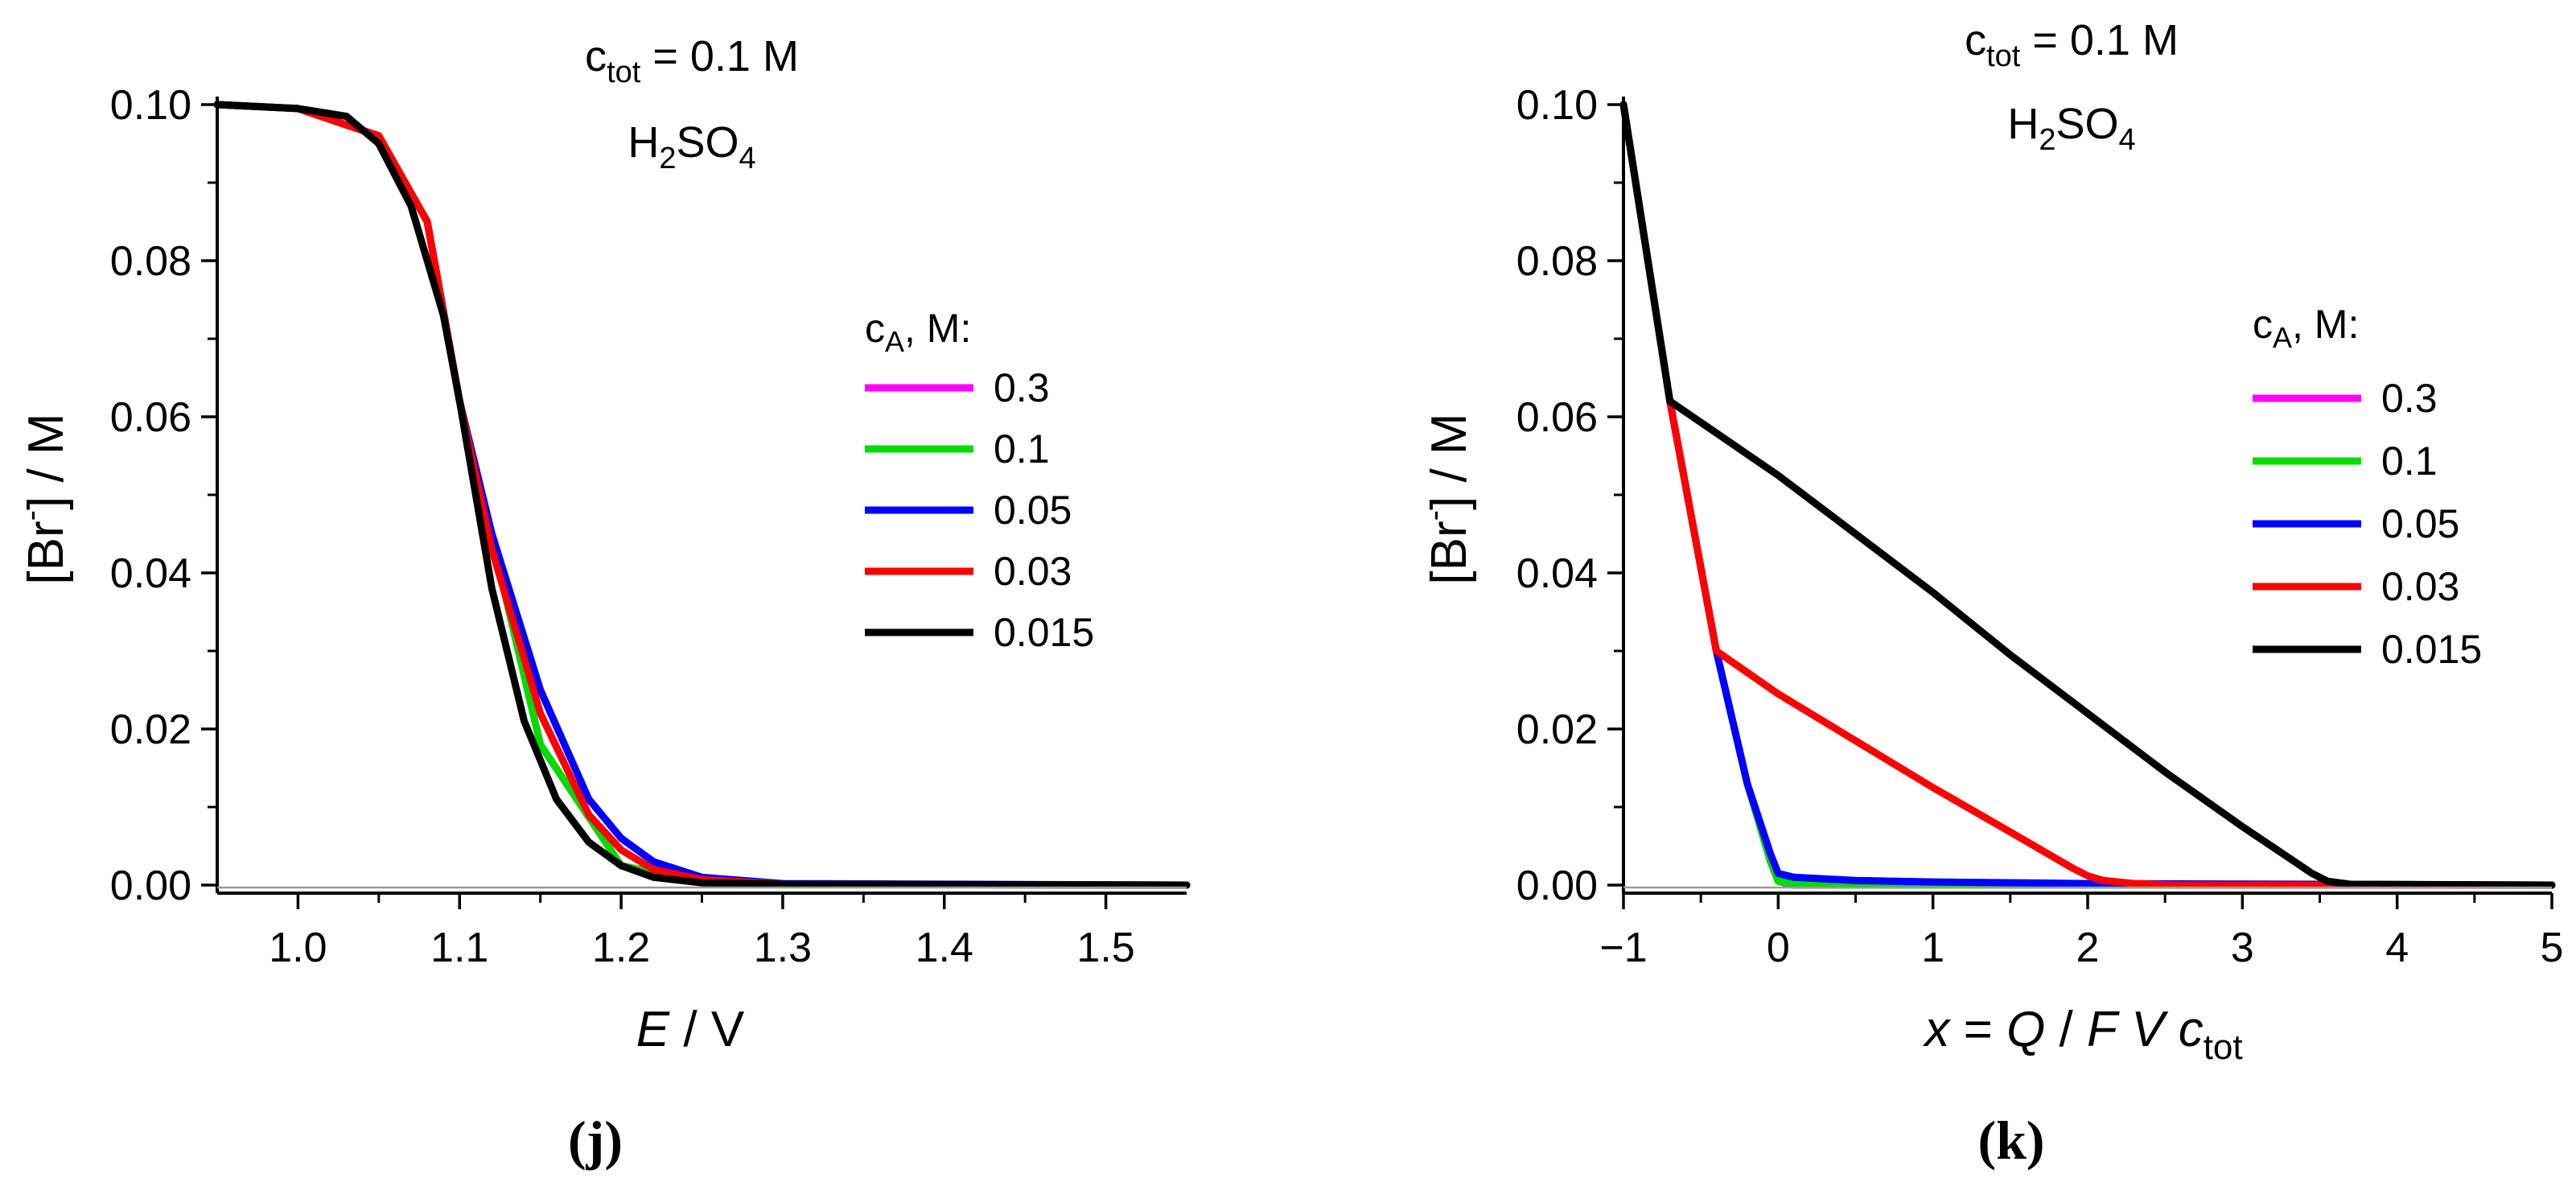 This screenshot has width=2576, height=1182. What do you see at coordinates (2242, 948) in the screenshot?
I see `x-tick-label: 3` at bounding box center [2242, 948].